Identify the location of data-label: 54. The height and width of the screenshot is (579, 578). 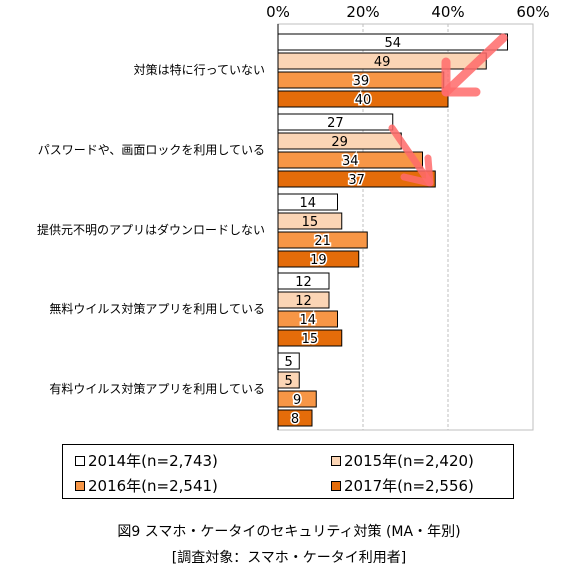
(392, 43).